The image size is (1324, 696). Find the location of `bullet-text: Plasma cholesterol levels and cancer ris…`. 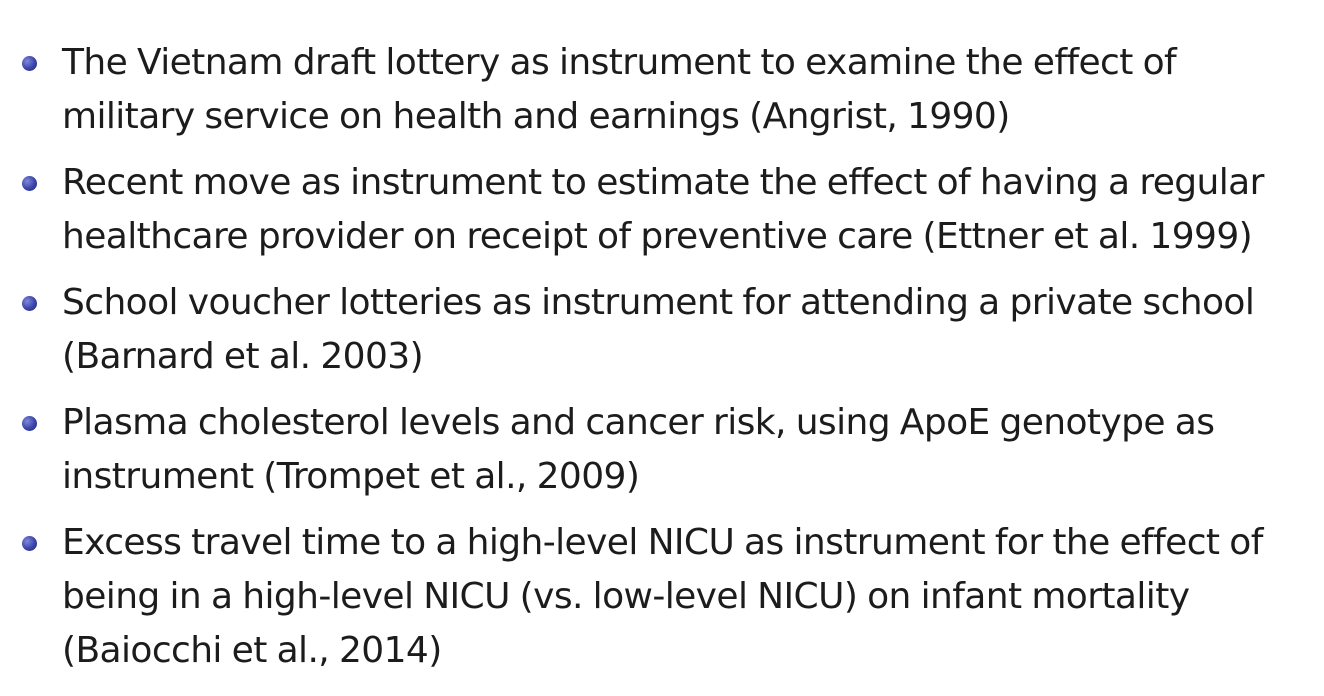

bullet-text: Plasma cholesterol levels and cancer ris… is located at coordinates (638, 449).